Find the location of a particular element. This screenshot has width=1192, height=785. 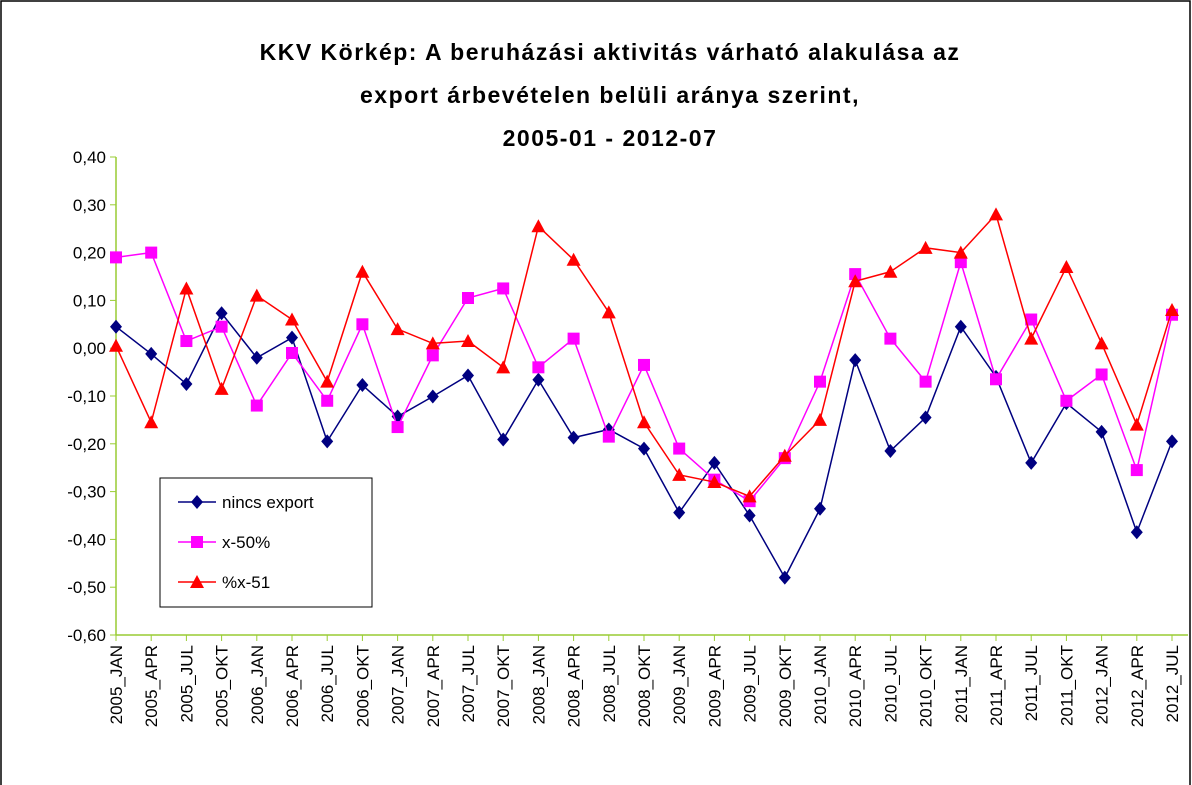

y-tick-label: 0,20 is located at coordinates (89, 253).